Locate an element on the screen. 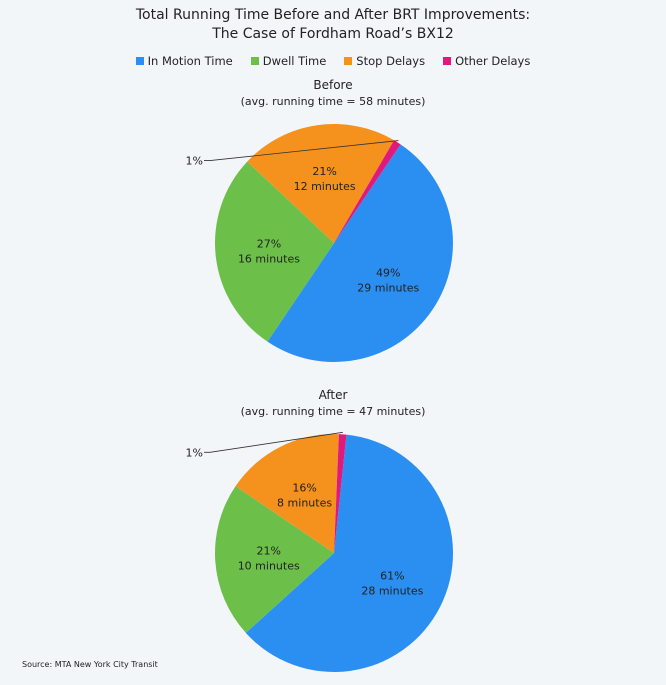 This screenshot has height=685, width=666. before-label-pct-in-motion-time: 49% is located at coordinates (388, 273).